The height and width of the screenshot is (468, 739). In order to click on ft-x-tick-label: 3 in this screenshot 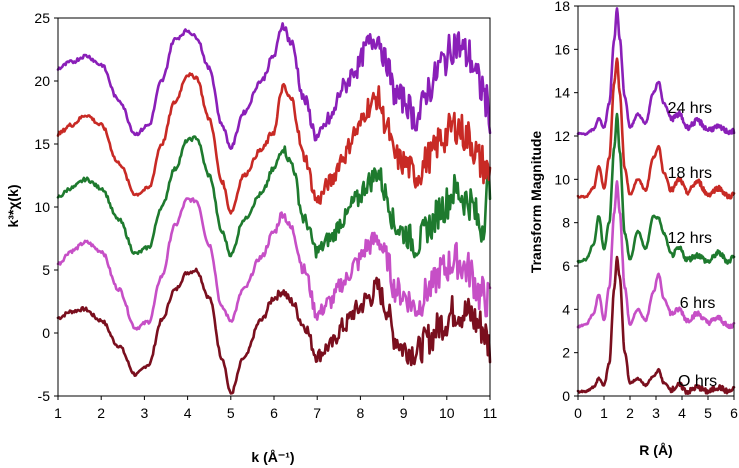, I will do `click(656, 413)`.